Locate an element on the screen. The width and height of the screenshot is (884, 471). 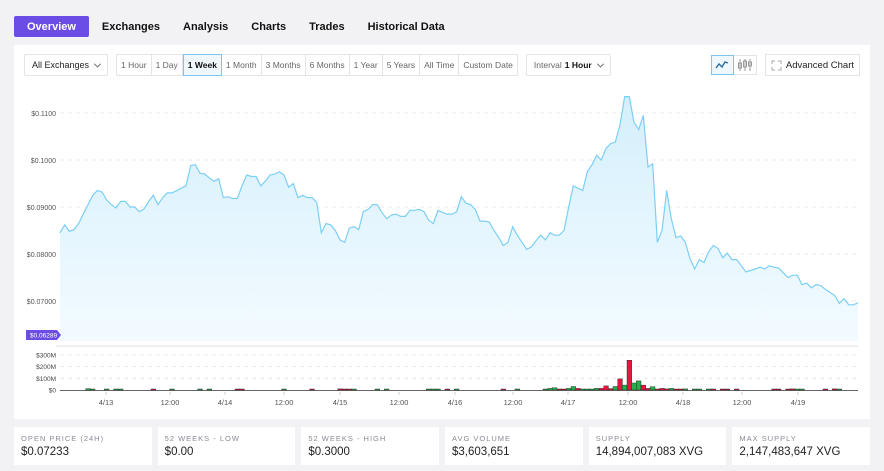
stat-max-supply: Max Supply 2,147,483,647 XVG is located at coordinates (801, 446).